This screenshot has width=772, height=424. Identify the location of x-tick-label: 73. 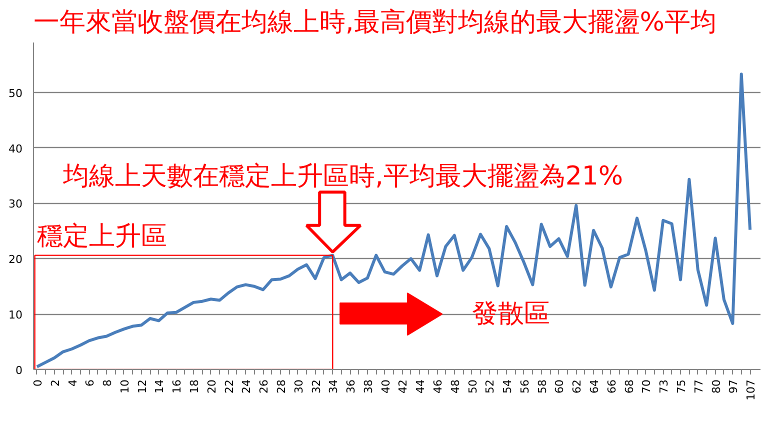
(664, 386).